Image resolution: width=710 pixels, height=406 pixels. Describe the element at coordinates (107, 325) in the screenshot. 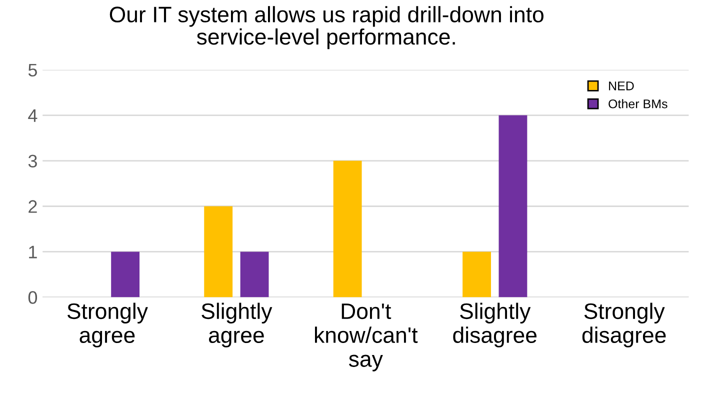

I see `x-tick-label: Strongly agree` at that location.